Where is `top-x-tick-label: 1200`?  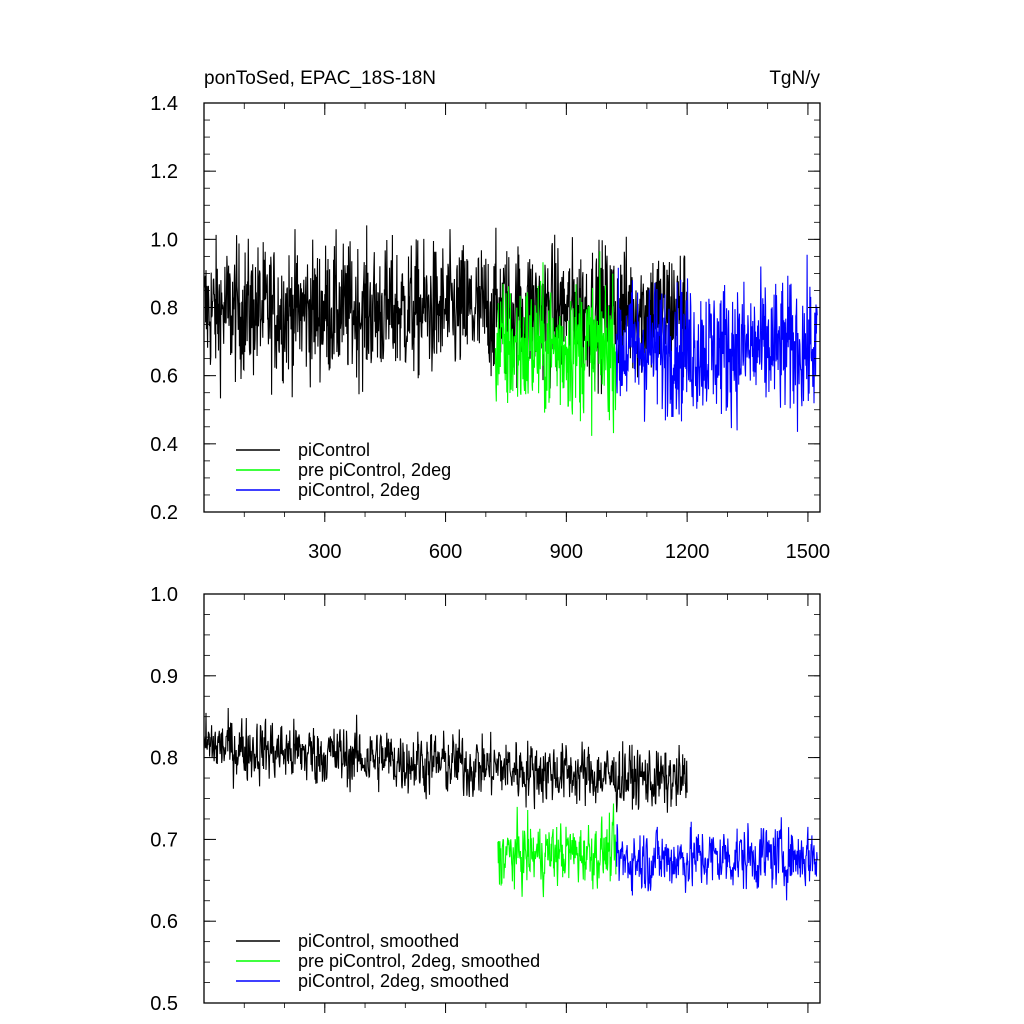
top-x-tick-label: 1200 is located at coordinates (687, 552).